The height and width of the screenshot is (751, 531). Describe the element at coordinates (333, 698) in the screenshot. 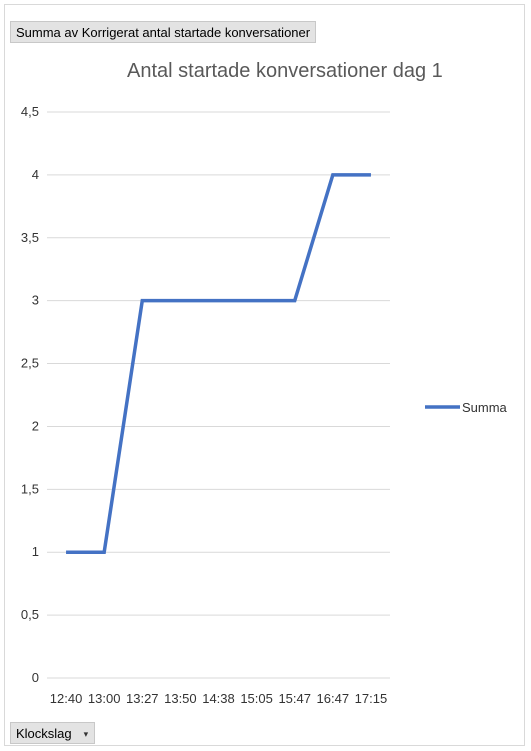

I see `x-tick-label: 16:47` at that location.